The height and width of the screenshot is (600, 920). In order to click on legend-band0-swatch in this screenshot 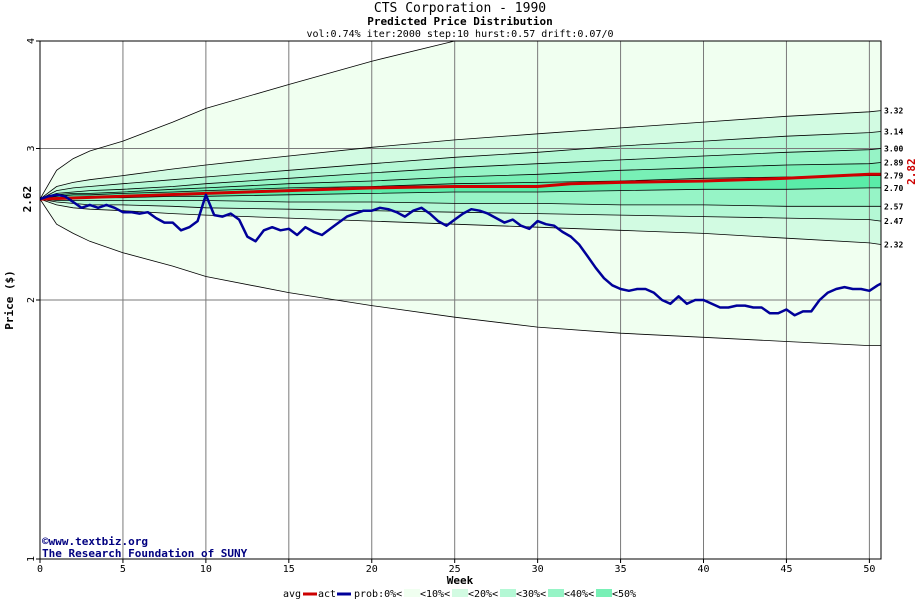, I will do `click(412, 593)`.